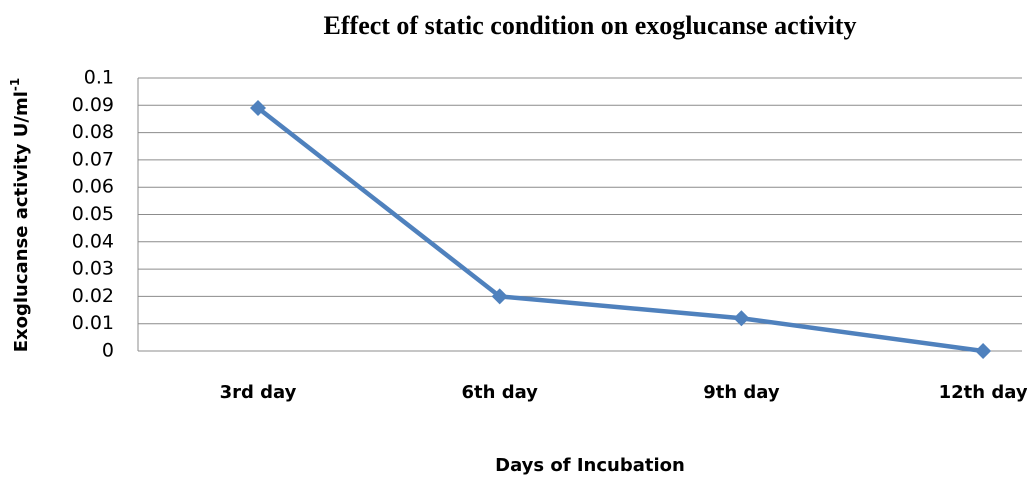  What do you see at coordinates (15, 84) in the screenshot?
I see `y-axis-label-superscript: -1` at bounding box center [15, 84].